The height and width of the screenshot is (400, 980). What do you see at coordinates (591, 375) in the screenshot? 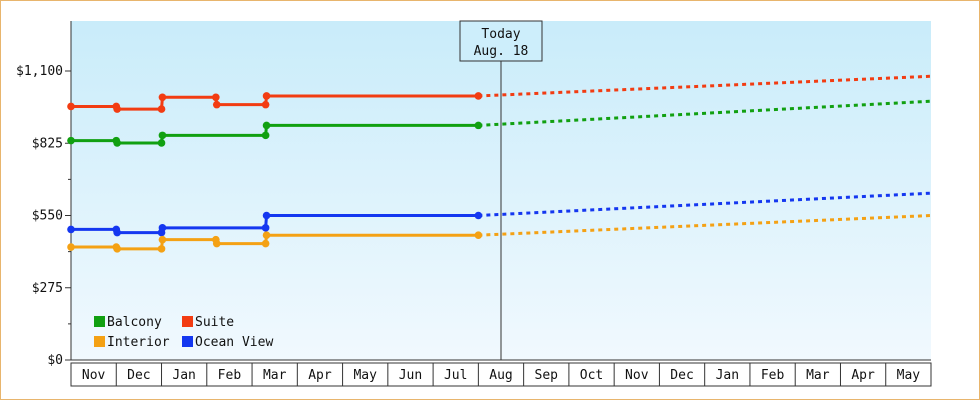
I see `month-label: Oct` at bounding box center [591, 375].